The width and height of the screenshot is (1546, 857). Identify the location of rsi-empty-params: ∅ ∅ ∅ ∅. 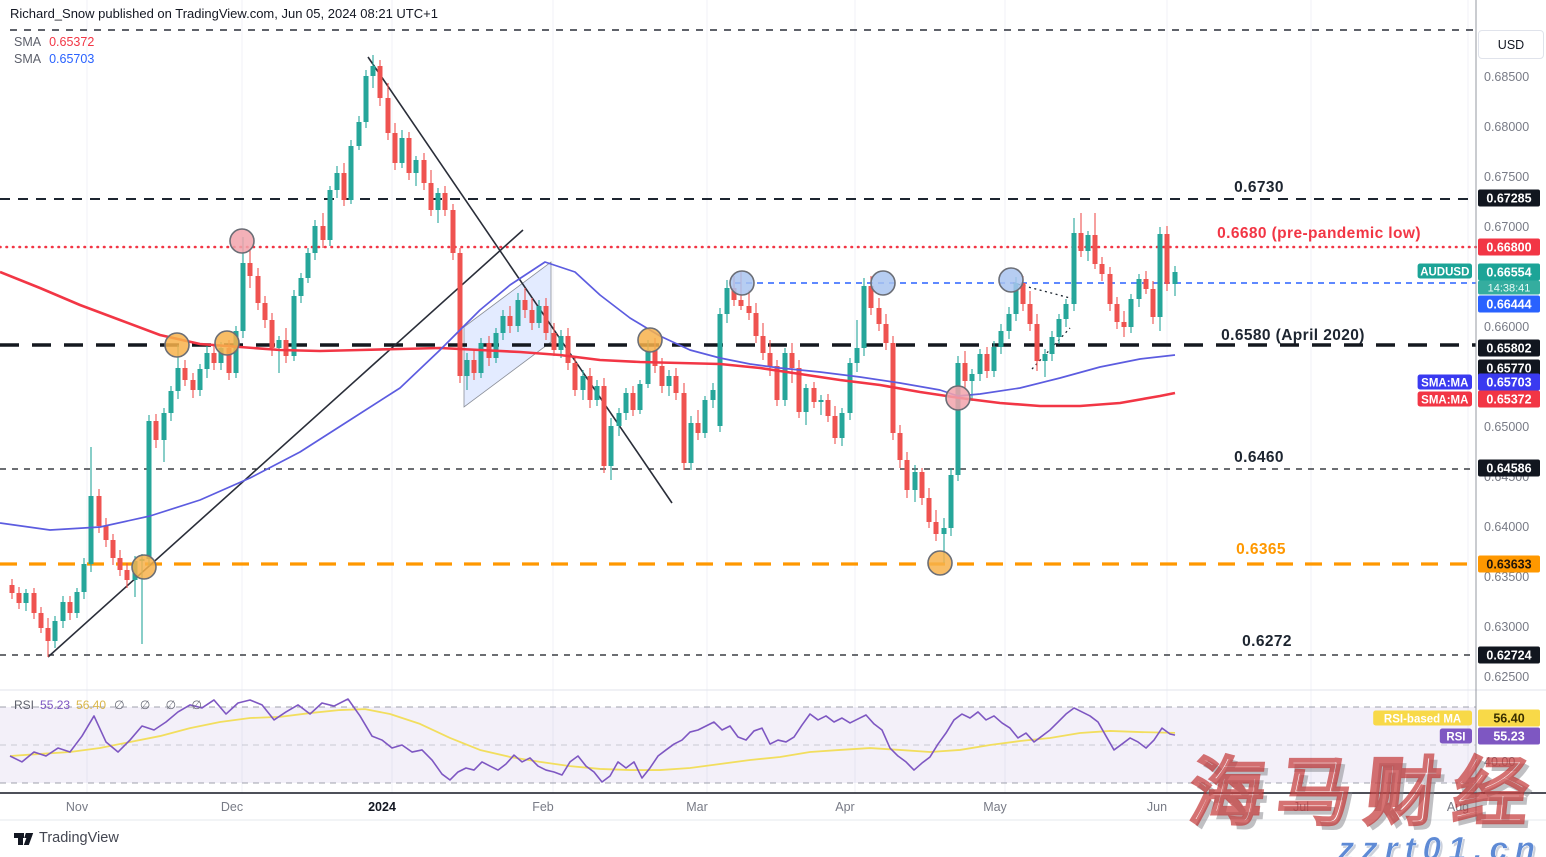
(161, 705).